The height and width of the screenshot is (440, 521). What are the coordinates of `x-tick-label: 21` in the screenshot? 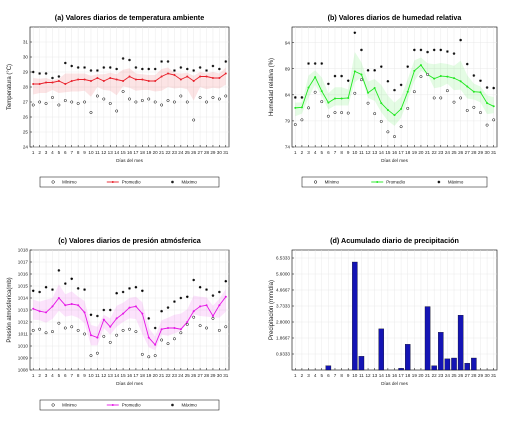 It's located at (162, 152).